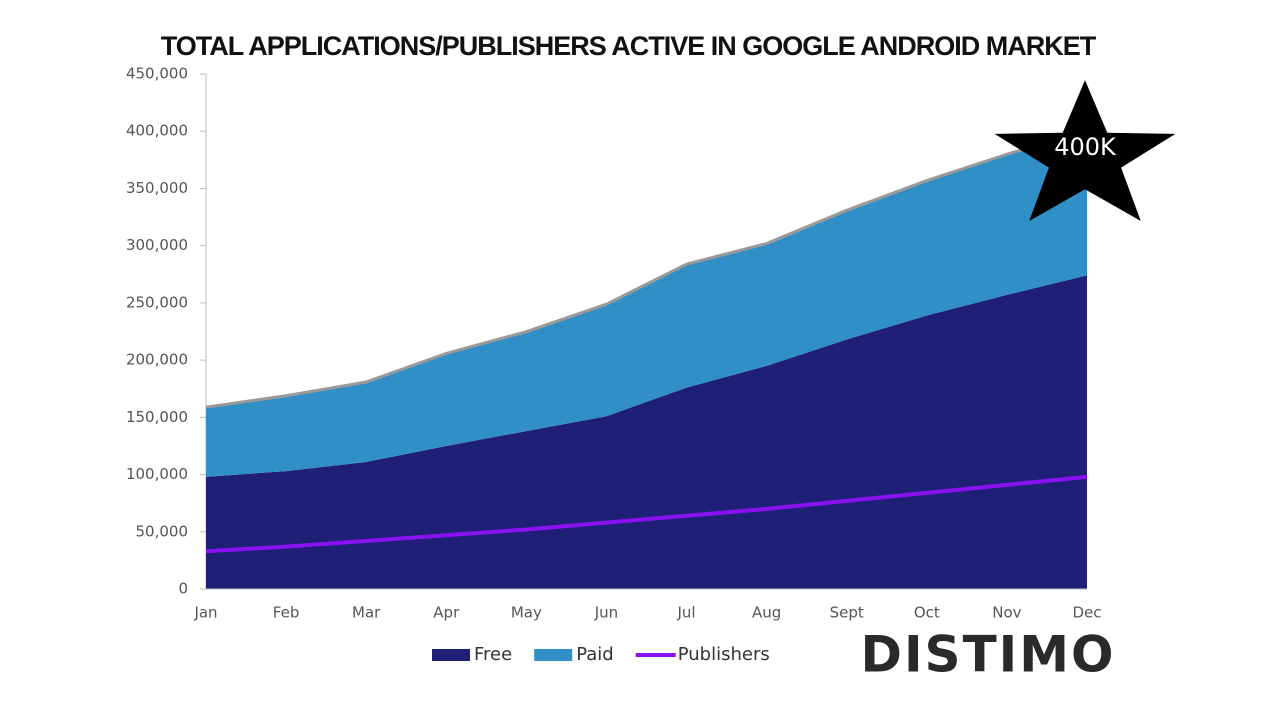  What do you see at coordinates (157, 245) in the screenshot?
I see `y-tick-label: 300,000` at bounding box center [157, 245].